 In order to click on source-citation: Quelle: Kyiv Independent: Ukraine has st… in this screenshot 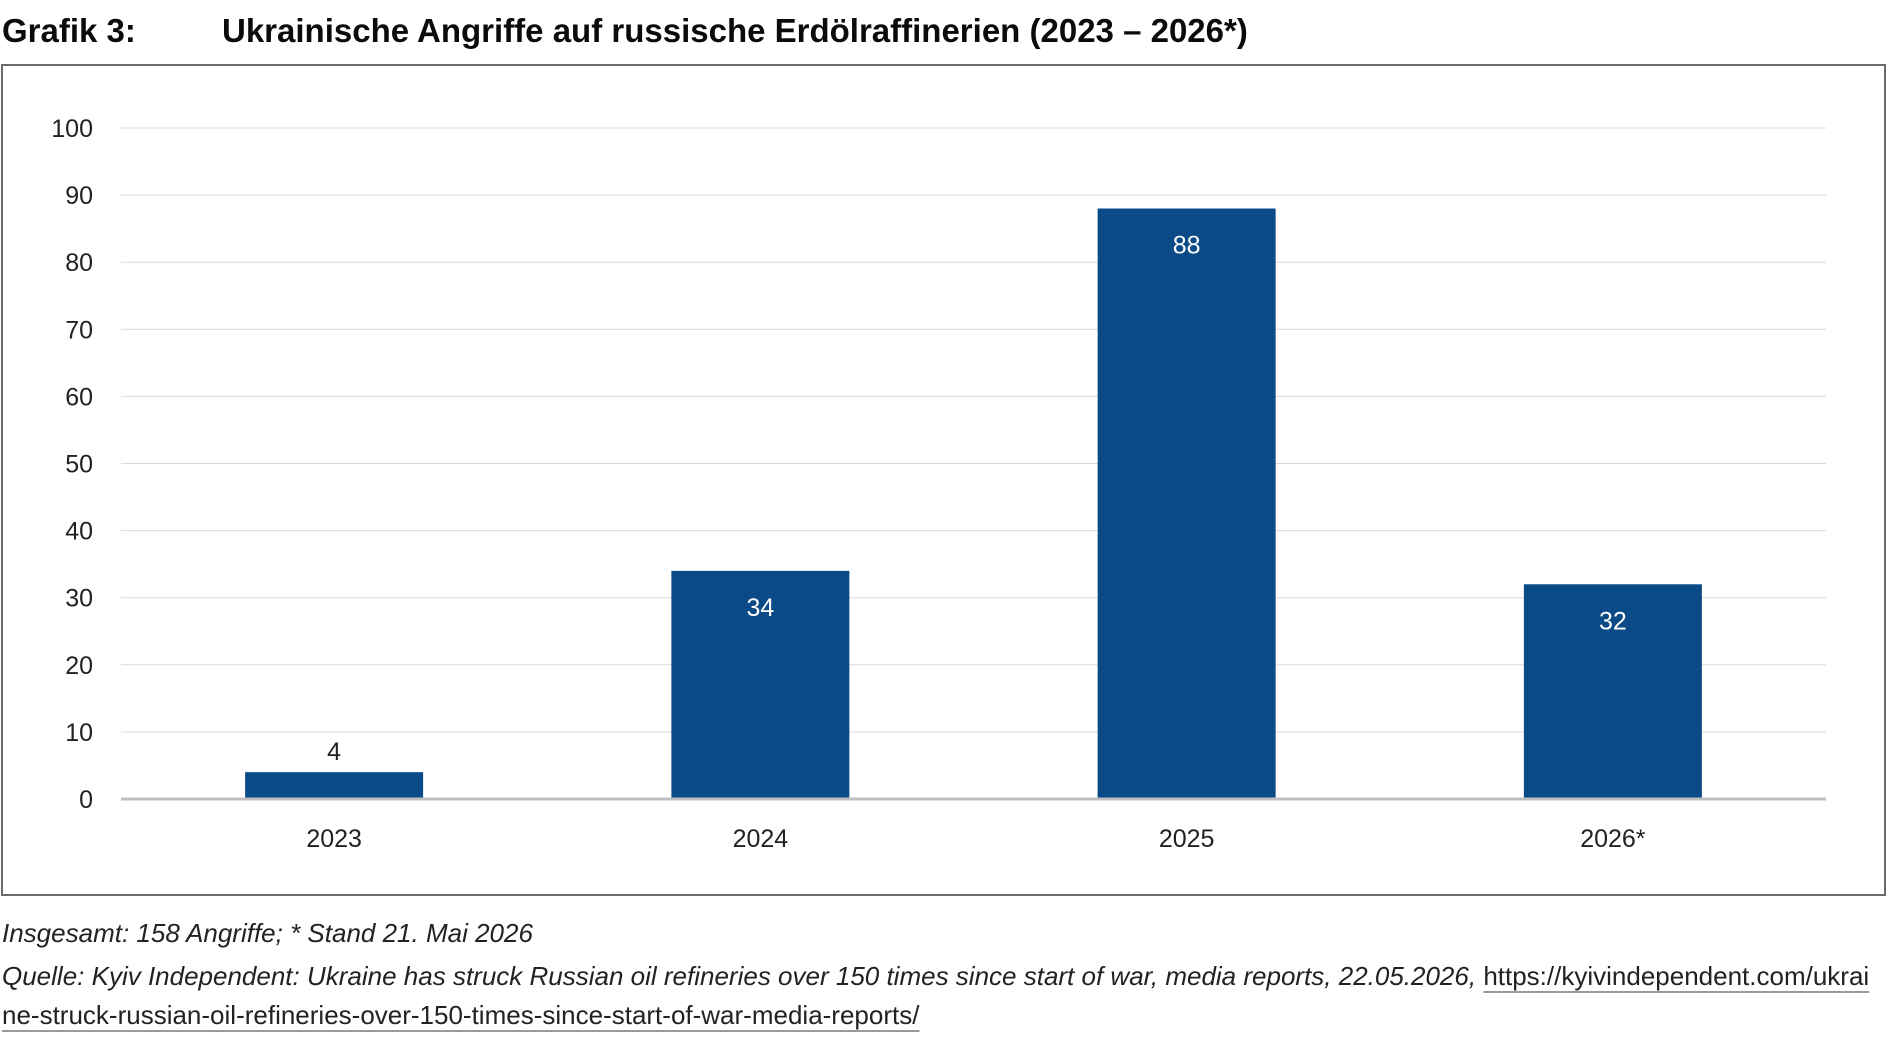, I will do `click(942, 996)`.